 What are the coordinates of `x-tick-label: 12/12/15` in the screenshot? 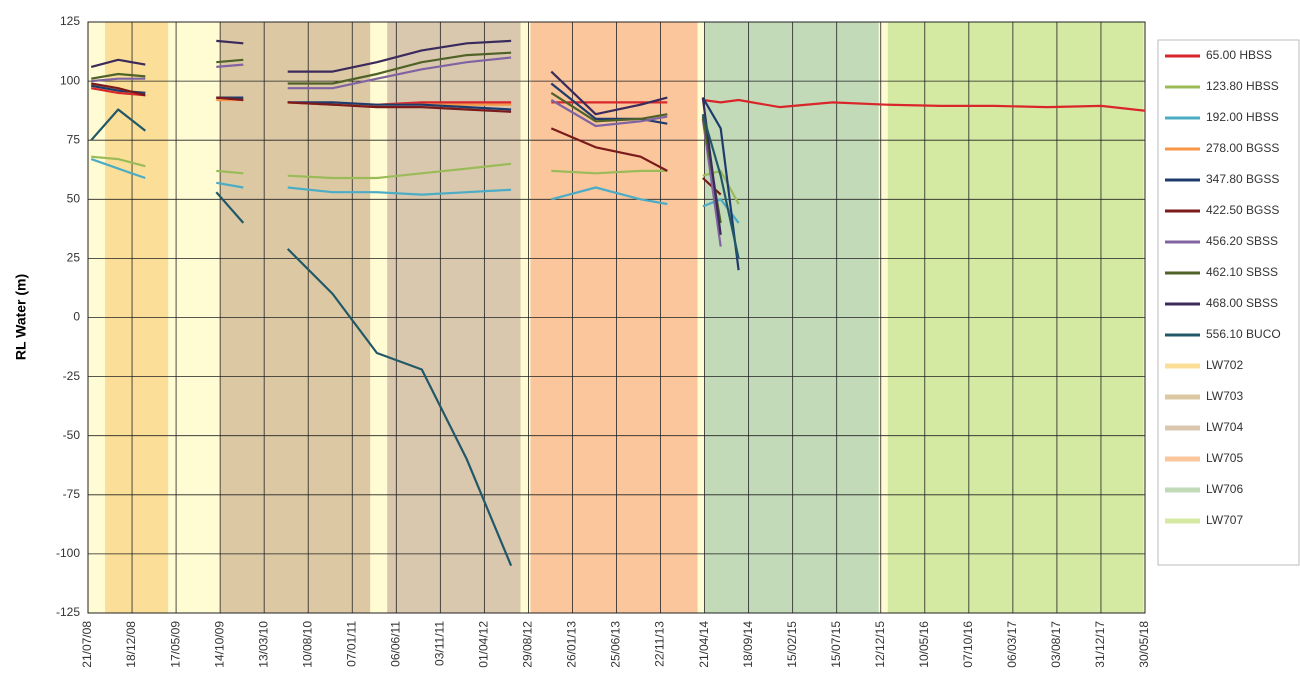 It's located at (880, 644).